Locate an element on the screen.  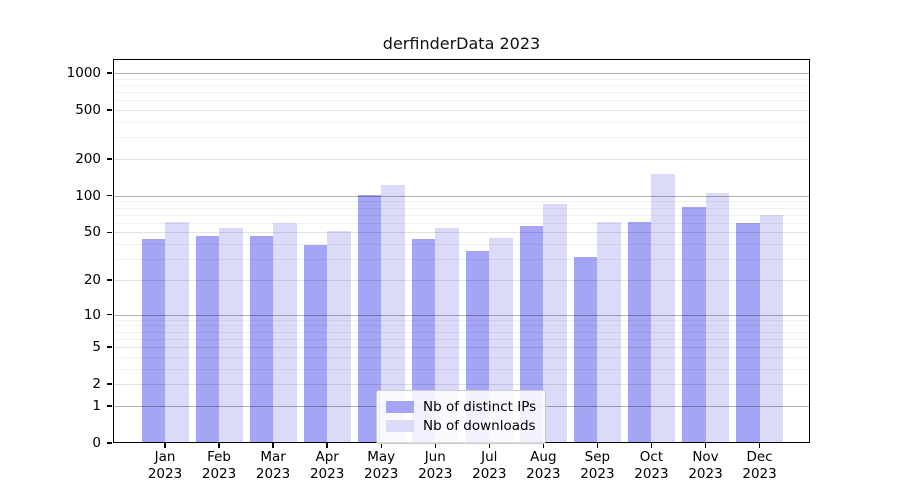
x-tick-label-mar: Mar 2023 is located at coordinates (273, 466).